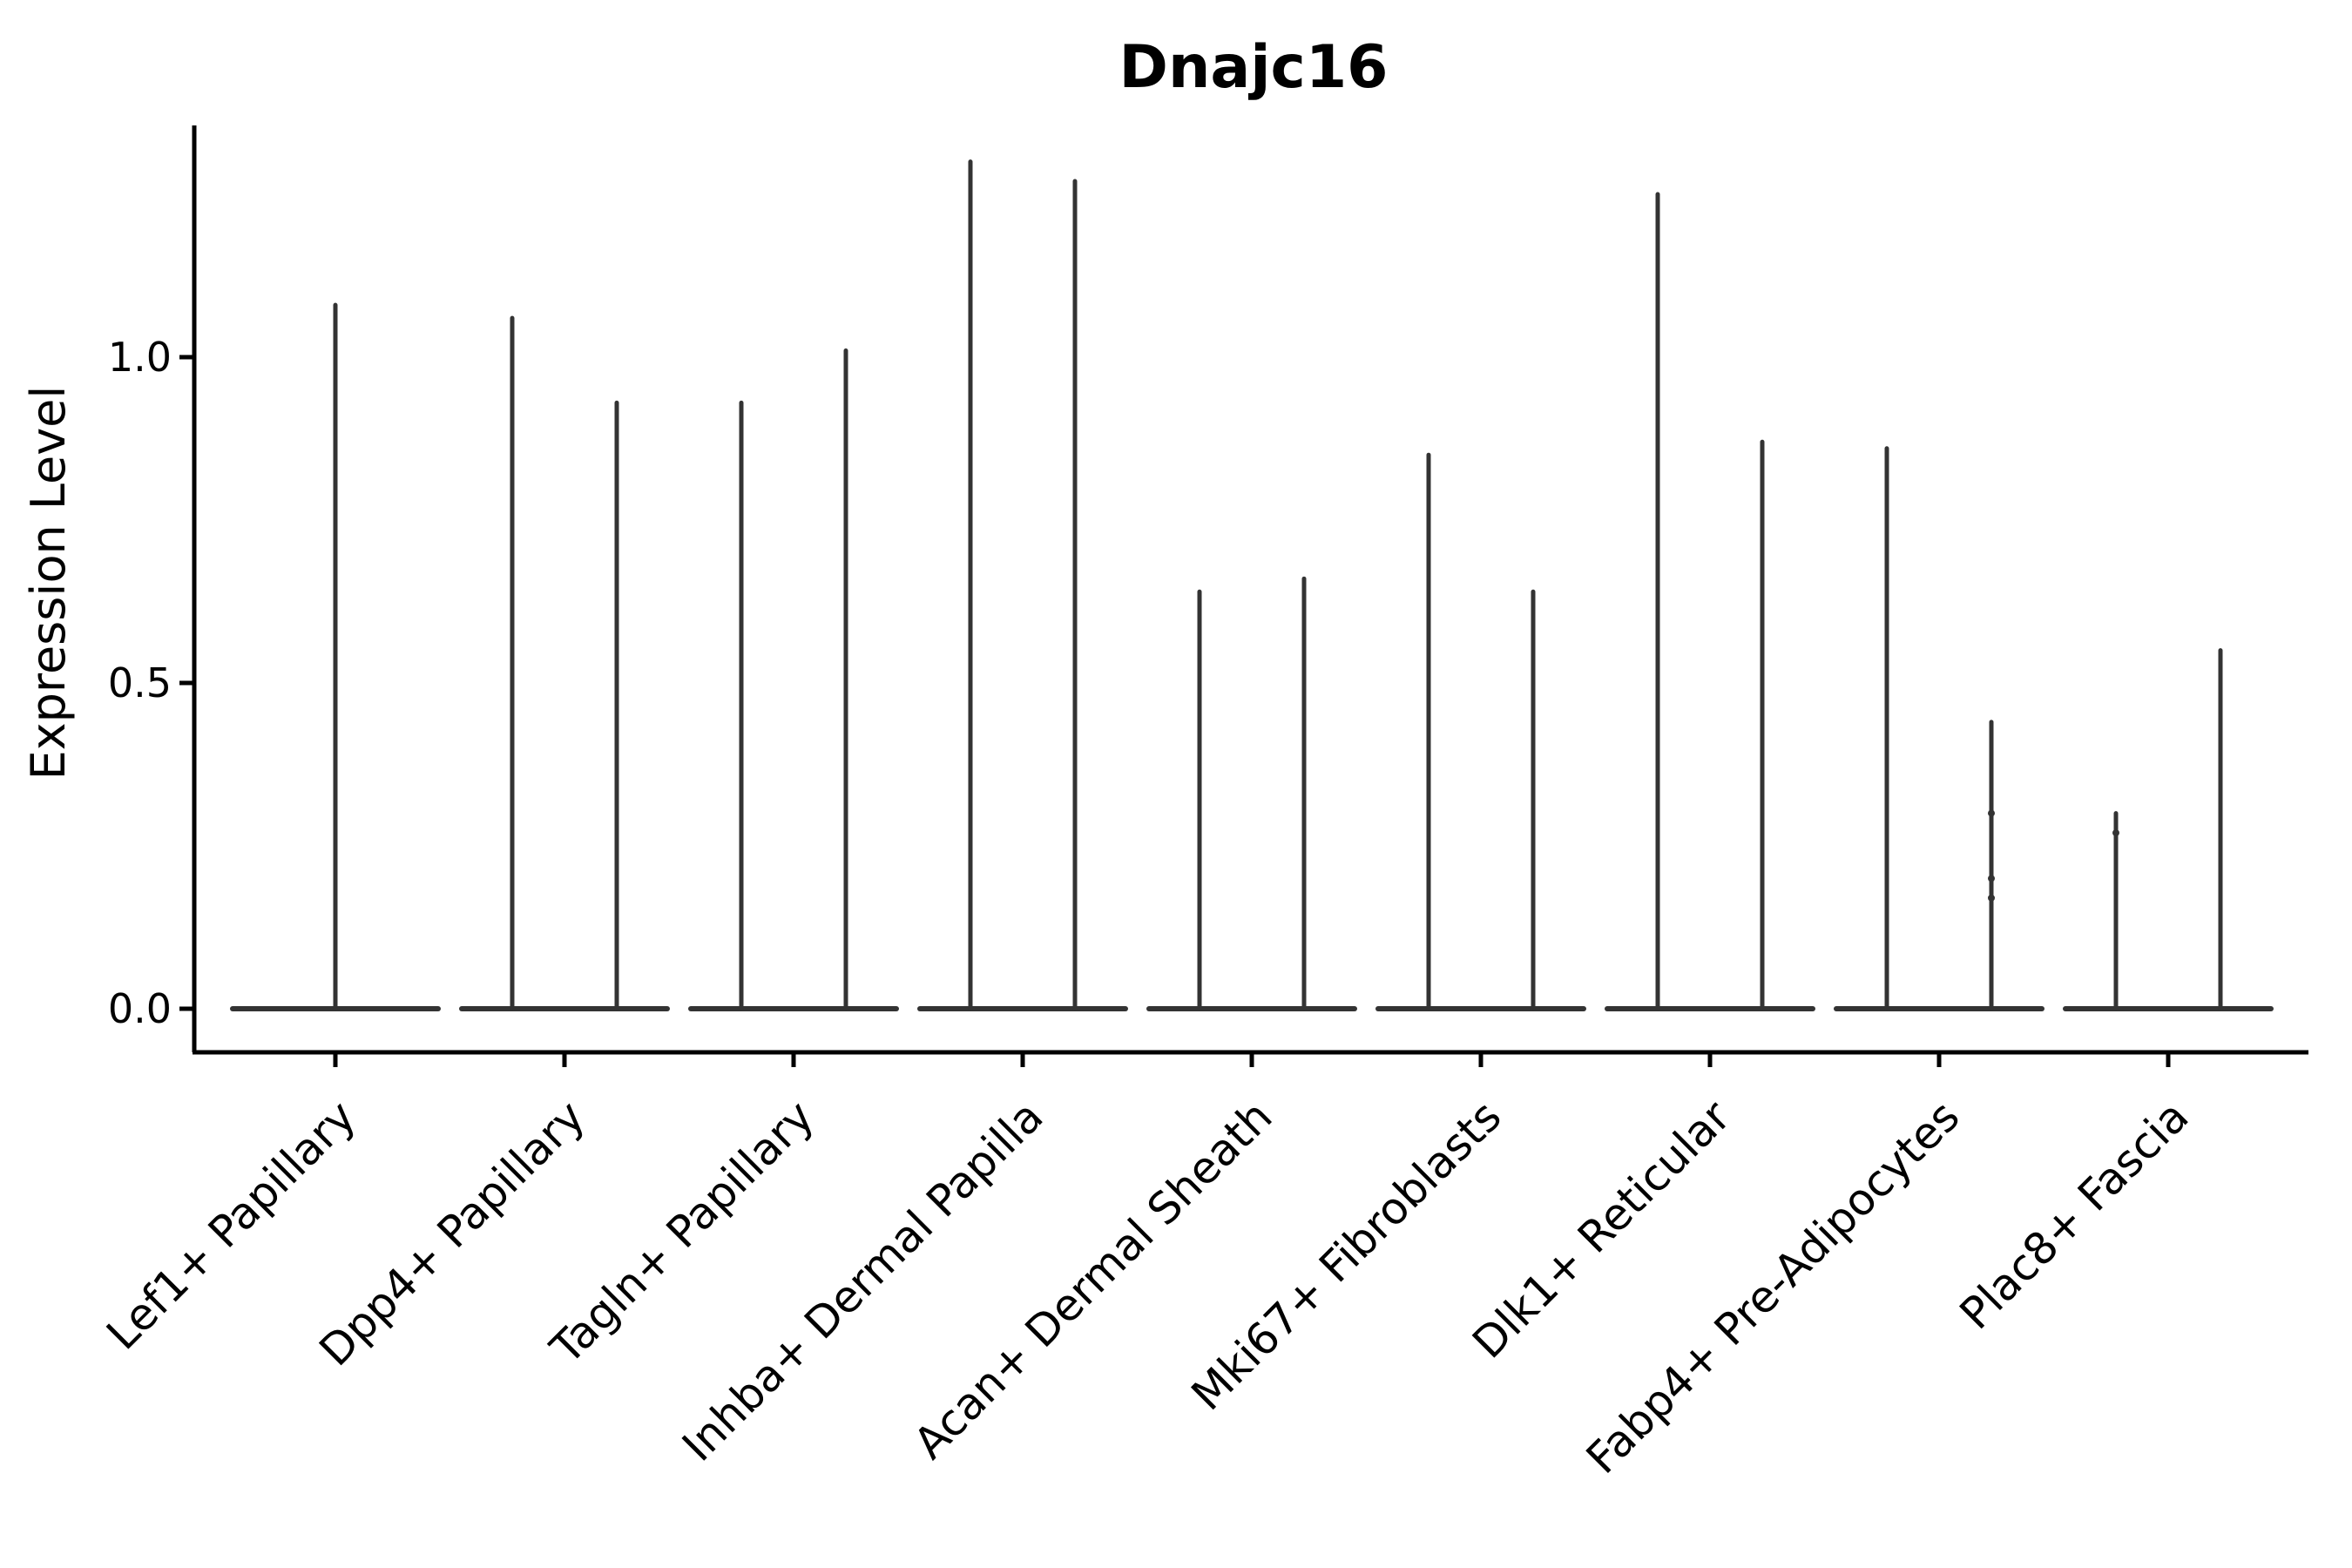 The width and height of the screenshot is (2352, 1568). Describe the element at coordinates (140, 1008) in the screenshot. I see `y-tick-label: 0.0` at that location.